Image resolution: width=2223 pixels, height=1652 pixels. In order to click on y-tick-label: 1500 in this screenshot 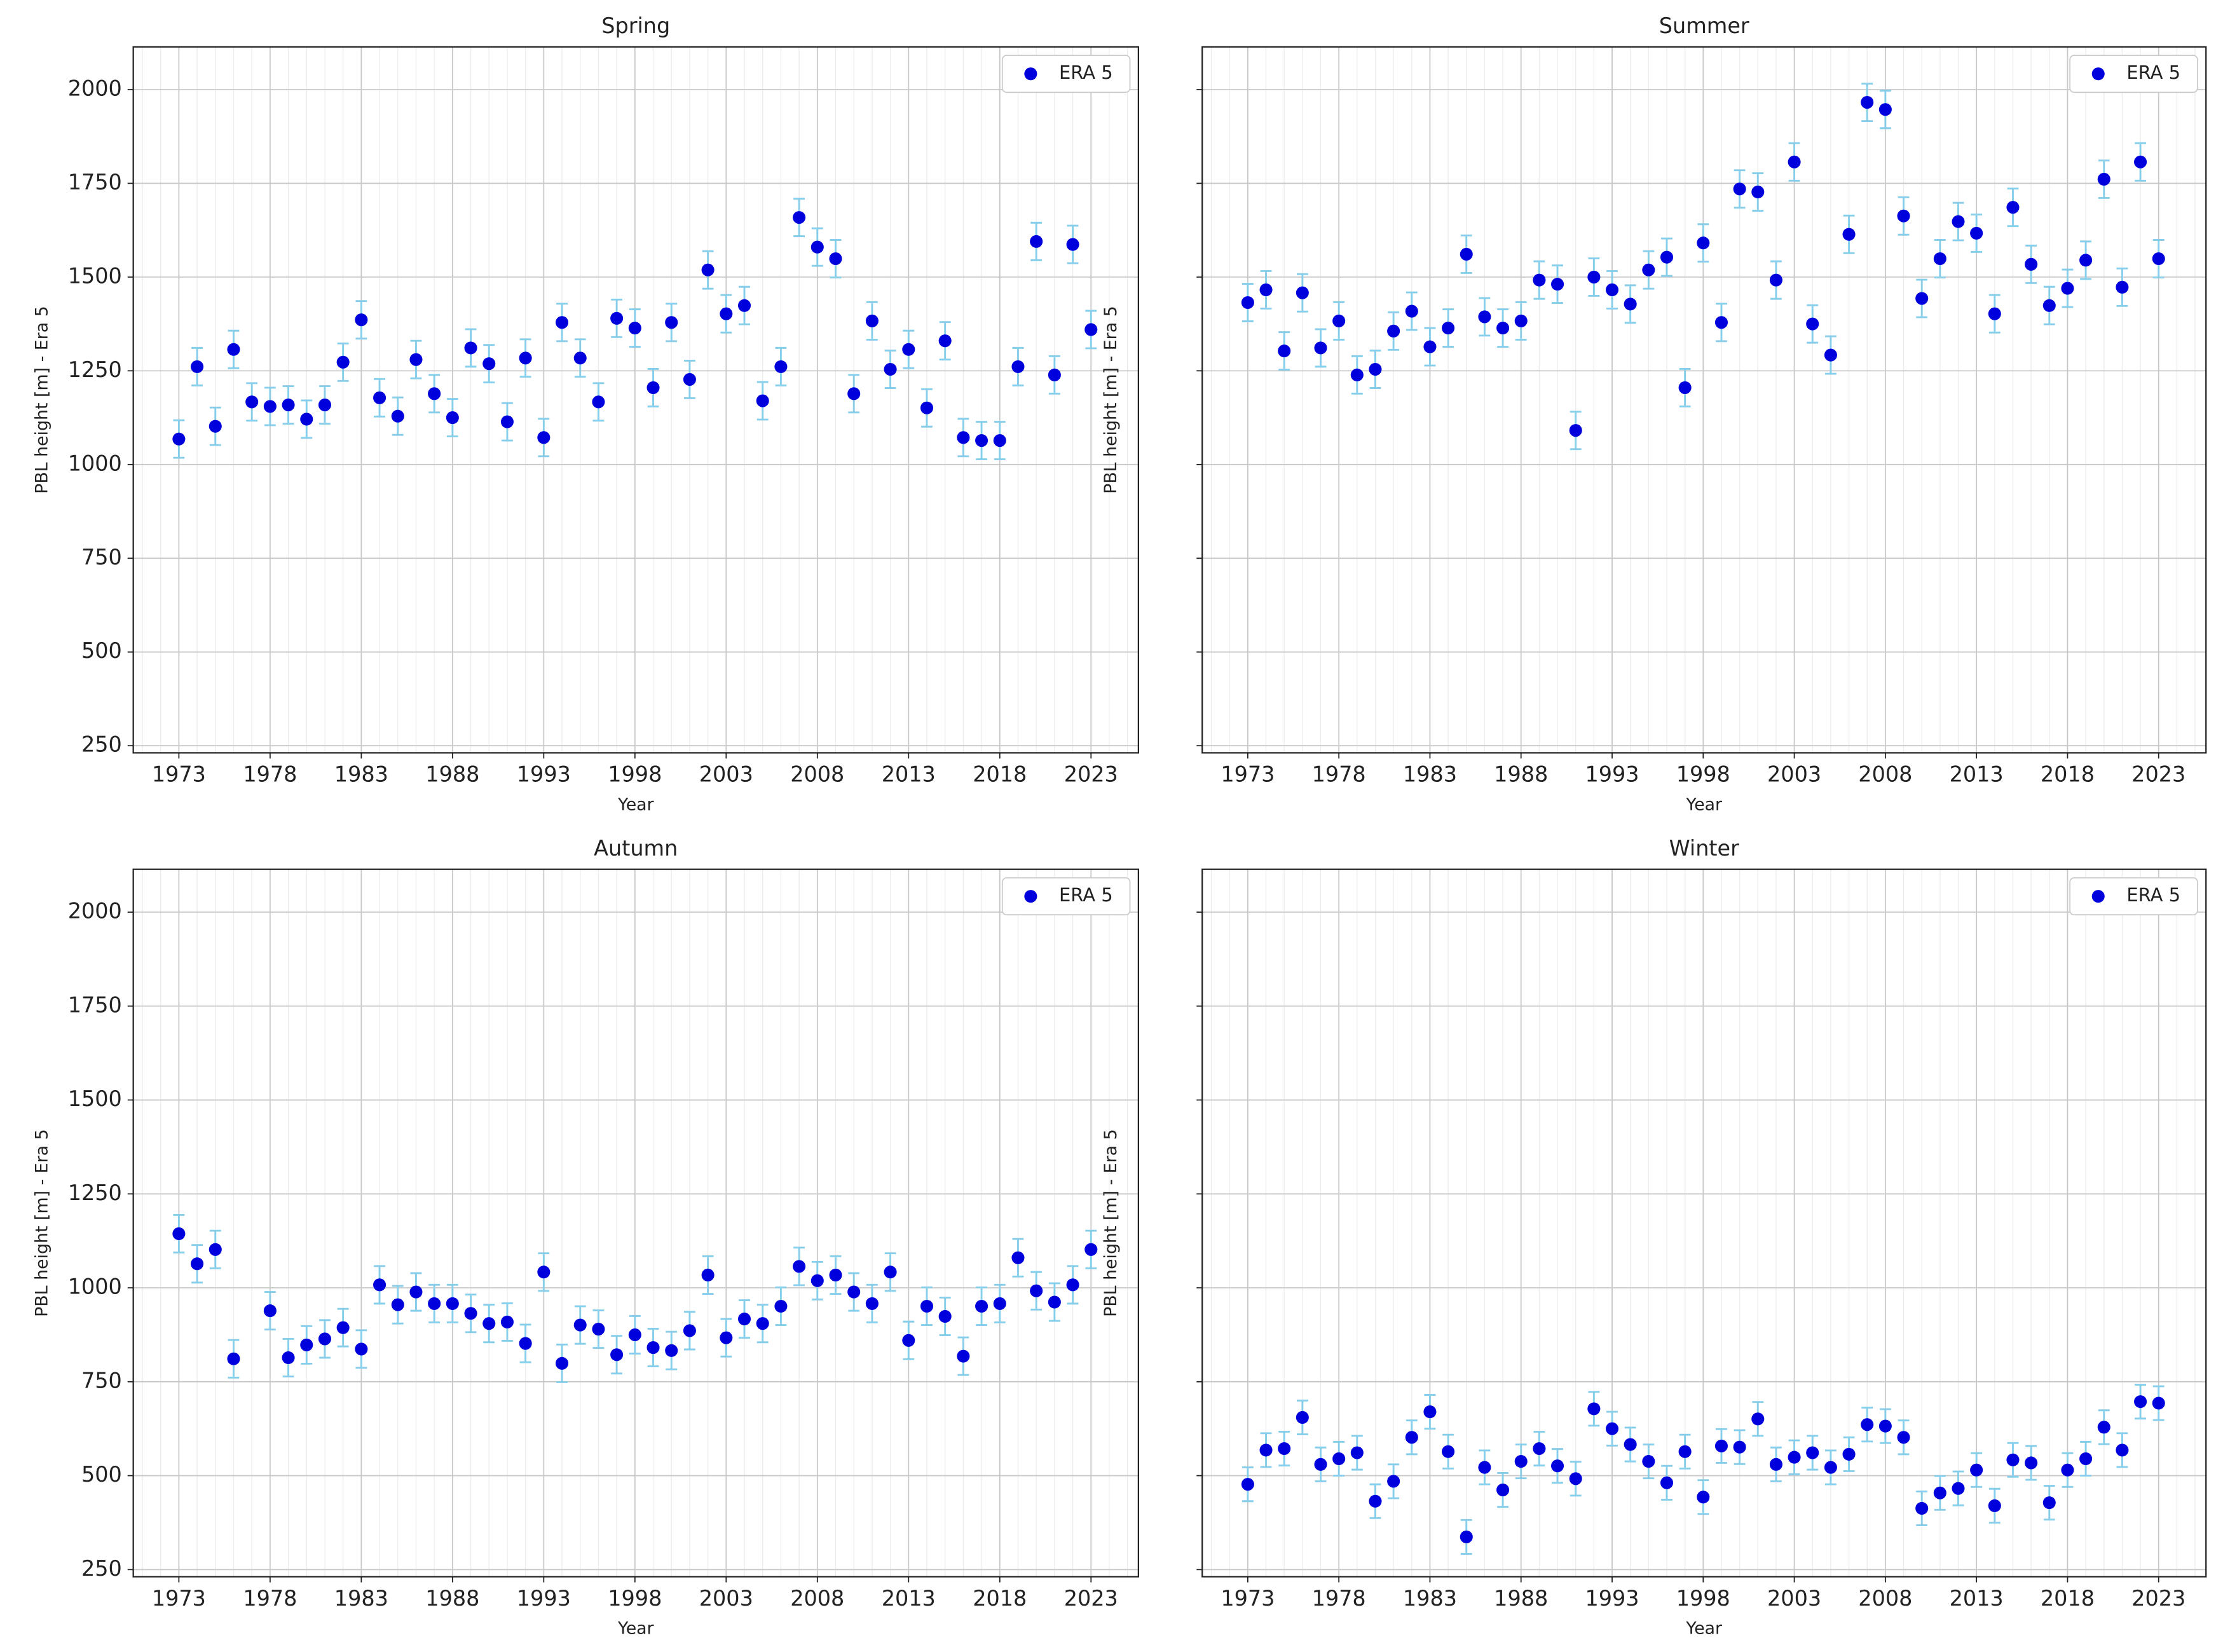, I will do `click(95, 1098)`.